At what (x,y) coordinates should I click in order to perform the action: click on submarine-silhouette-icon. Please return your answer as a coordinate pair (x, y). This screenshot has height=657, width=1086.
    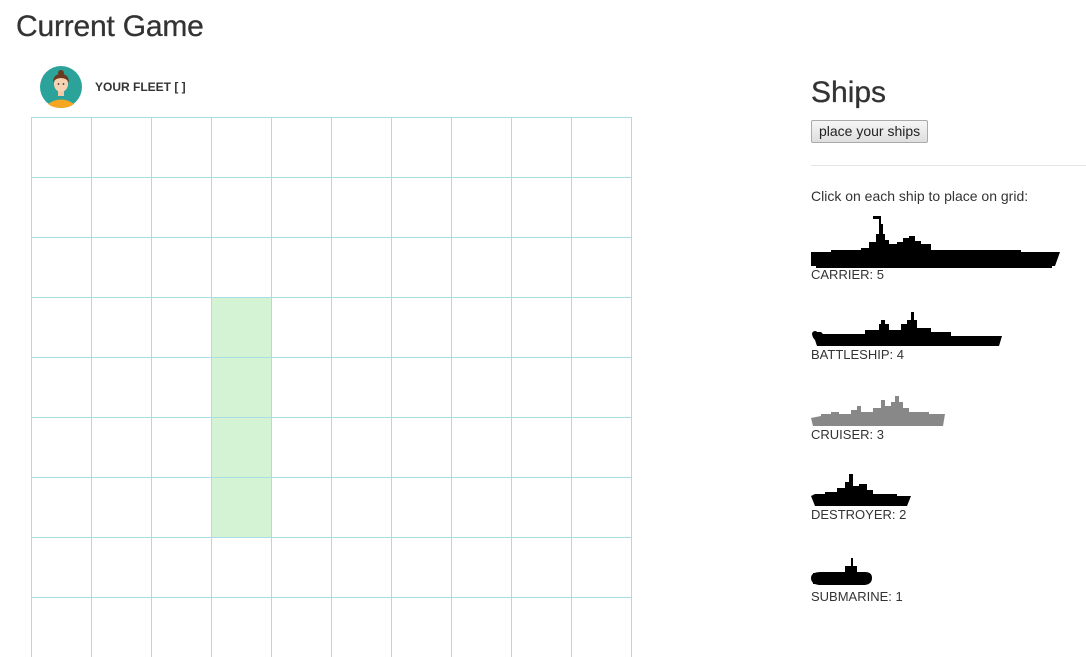
    Looking at the image, I should click on (841, 571).